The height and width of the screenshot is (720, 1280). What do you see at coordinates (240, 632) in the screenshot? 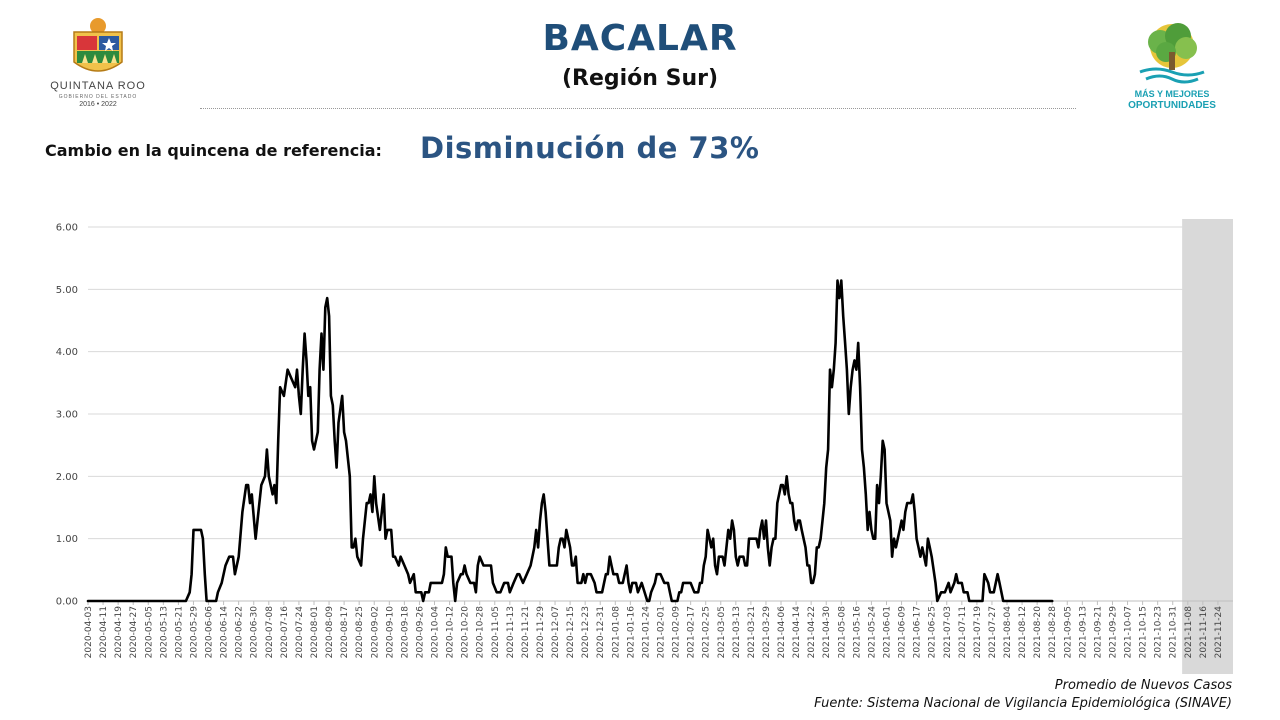
I see `x-tick-label: 2020-06-22` at bounding box center [240, 632].